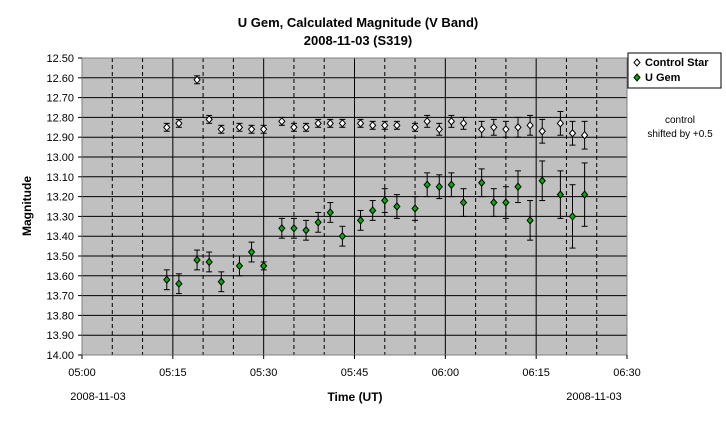 The image size is (726, 423). I want to click on x-tick-label: 05:30, so click(264, 373).